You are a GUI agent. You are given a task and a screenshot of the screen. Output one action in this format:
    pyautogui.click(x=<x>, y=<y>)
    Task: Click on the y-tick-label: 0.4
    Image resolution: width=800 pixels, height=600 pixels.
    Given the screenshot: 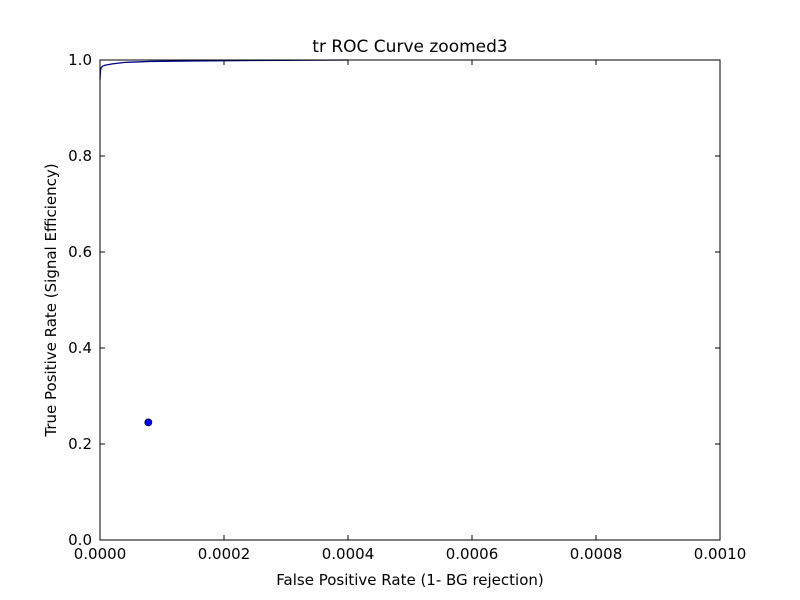 What is the action you would take?
    pyautogui.click(x=80, y=348)
    